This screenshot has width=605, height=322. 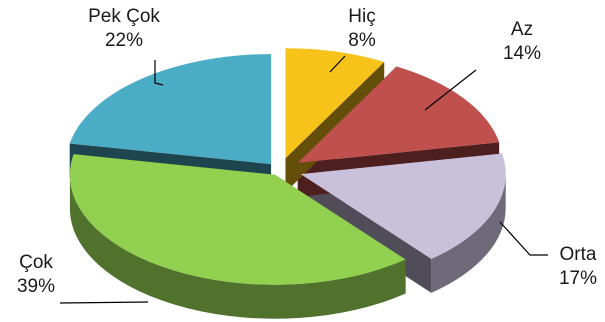 I want to click on slice-label-az: Az, so click(x=522, y=29).